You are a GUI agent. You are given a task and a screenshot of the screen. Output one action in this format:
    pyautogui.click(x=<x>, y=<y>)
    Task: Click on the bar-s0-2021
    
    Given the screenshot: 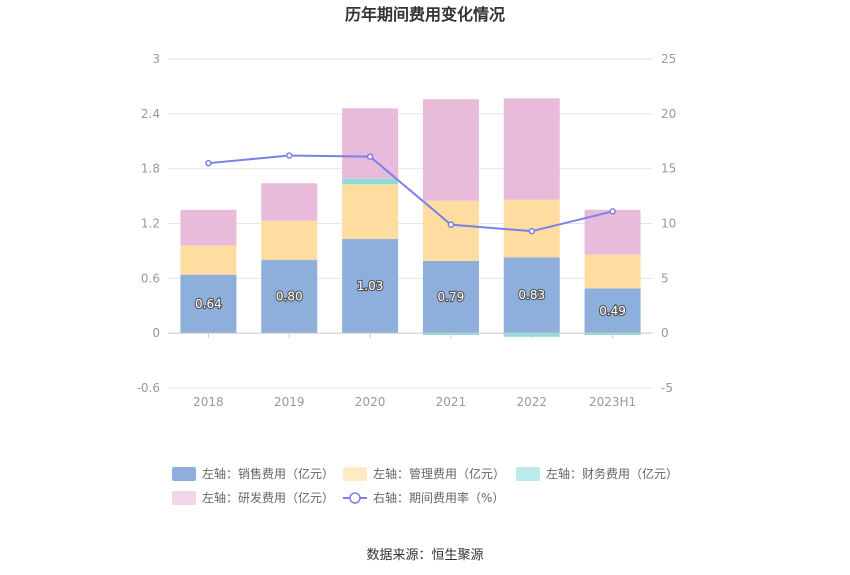 What is the action you would take?
    pyautogui.click(x=450, y=297)
    